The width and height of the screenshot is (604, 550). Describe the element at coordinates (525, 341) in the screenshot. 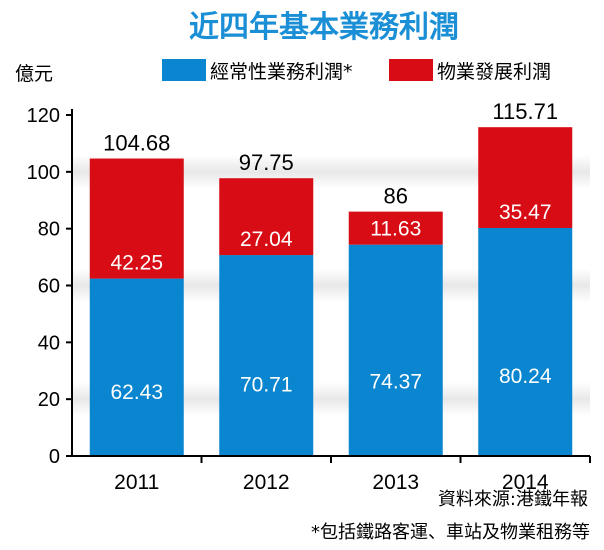

I see `bar-recurring-2014` at that location.